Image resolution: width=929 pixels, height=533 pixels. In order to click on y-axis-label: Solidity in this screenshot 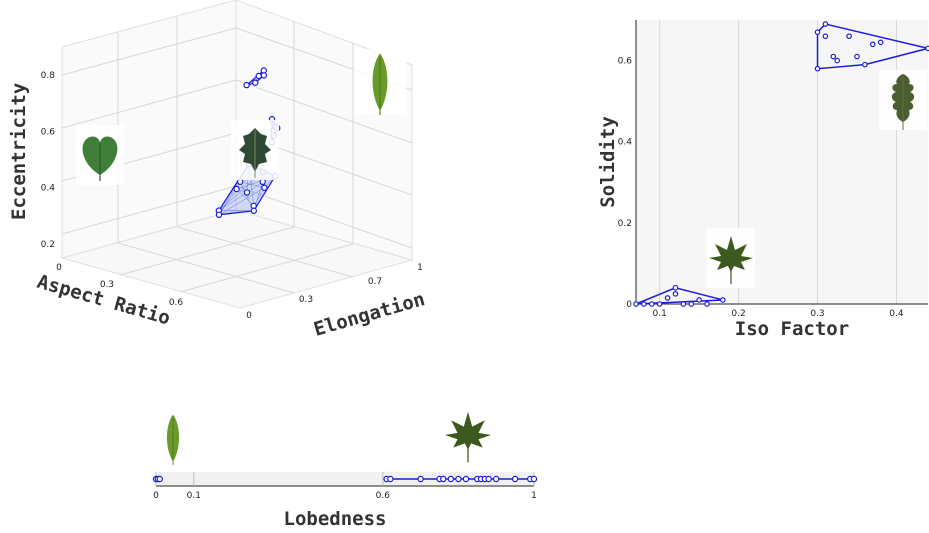, I will do `click(608, 162)`.